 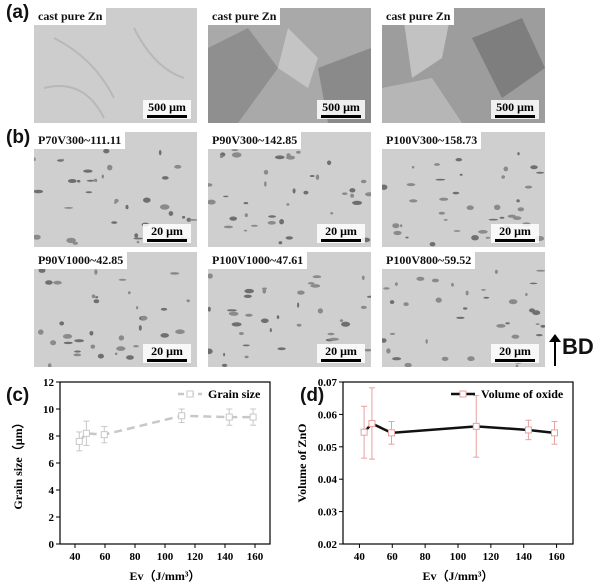 What do you see at coordinates (328, 480) in the screenshot?
I see `y-tick-label: 0.04` at bounding box center [328, 480].